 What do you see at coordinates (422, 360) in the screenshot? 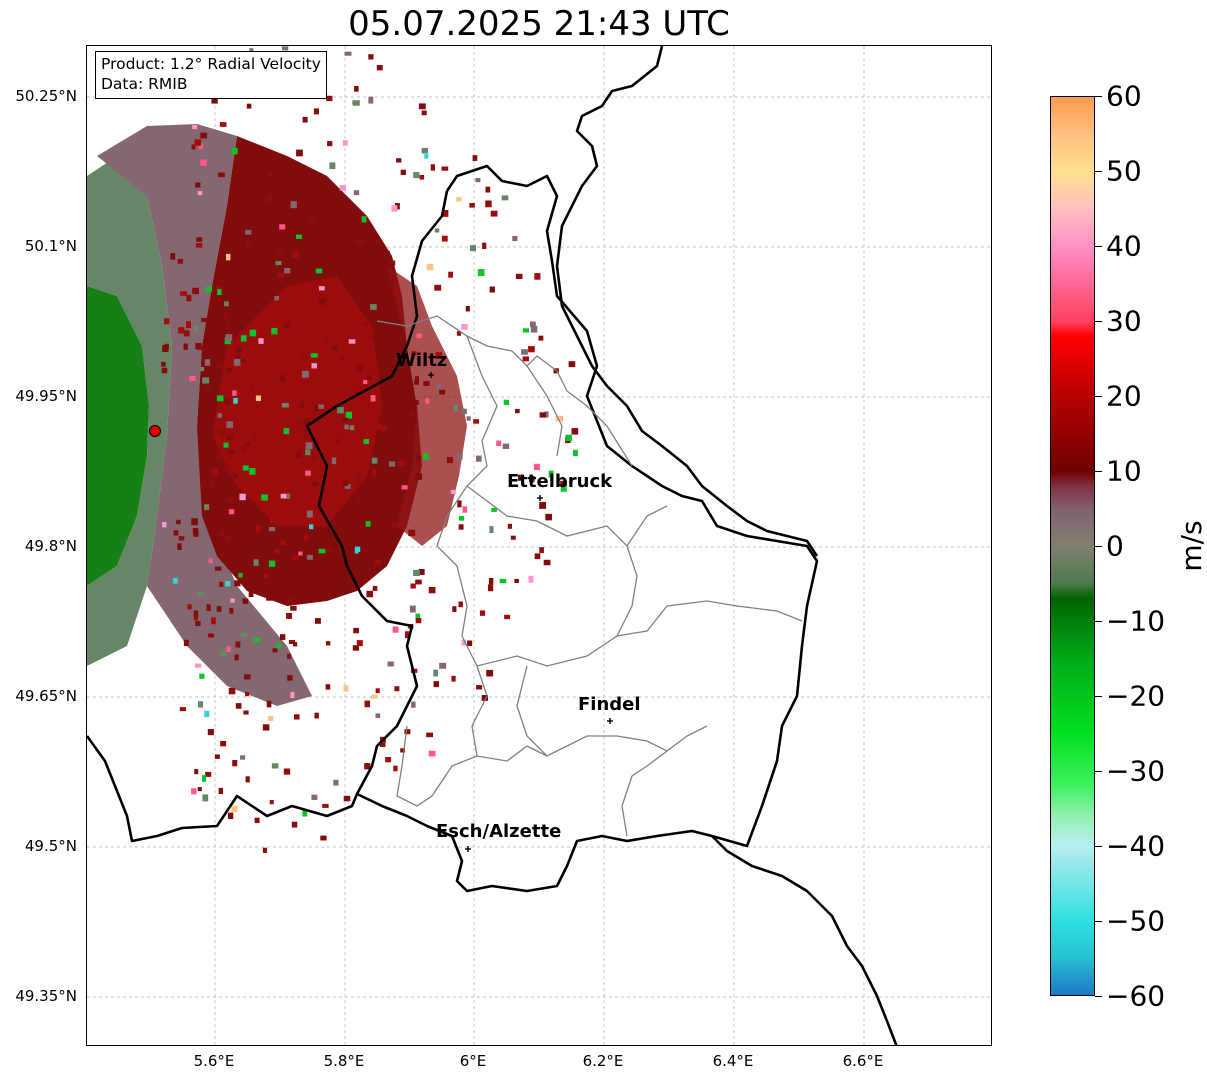
I see `city-label-wiltz: Wiltz` at bounding box center [422, 360].